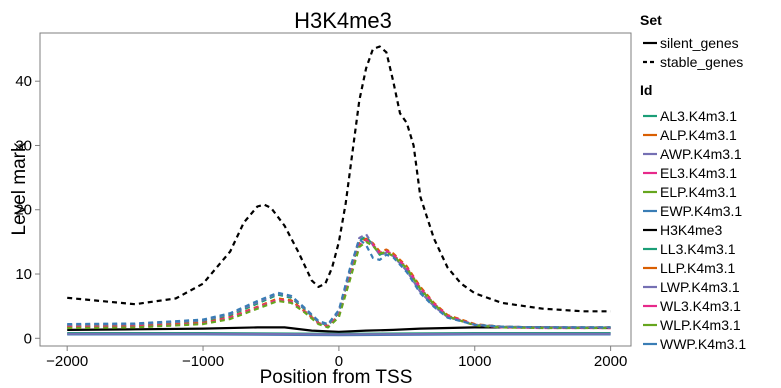 The image size is (781, 388). Describe the element at coordinates (701, 211) in the screenshot. I see `legend-id-label: EWP.K4m3.1` at that location.